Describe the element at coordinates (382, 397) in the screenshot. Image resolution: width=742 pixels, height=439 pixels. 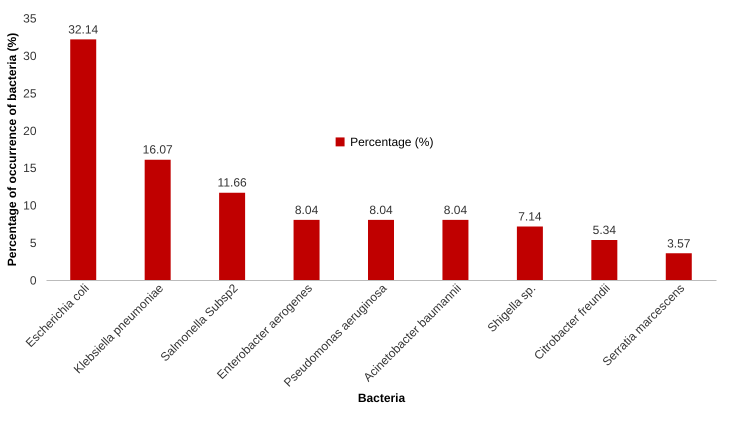
I see `x-axis-title: Bacteria` at that location.